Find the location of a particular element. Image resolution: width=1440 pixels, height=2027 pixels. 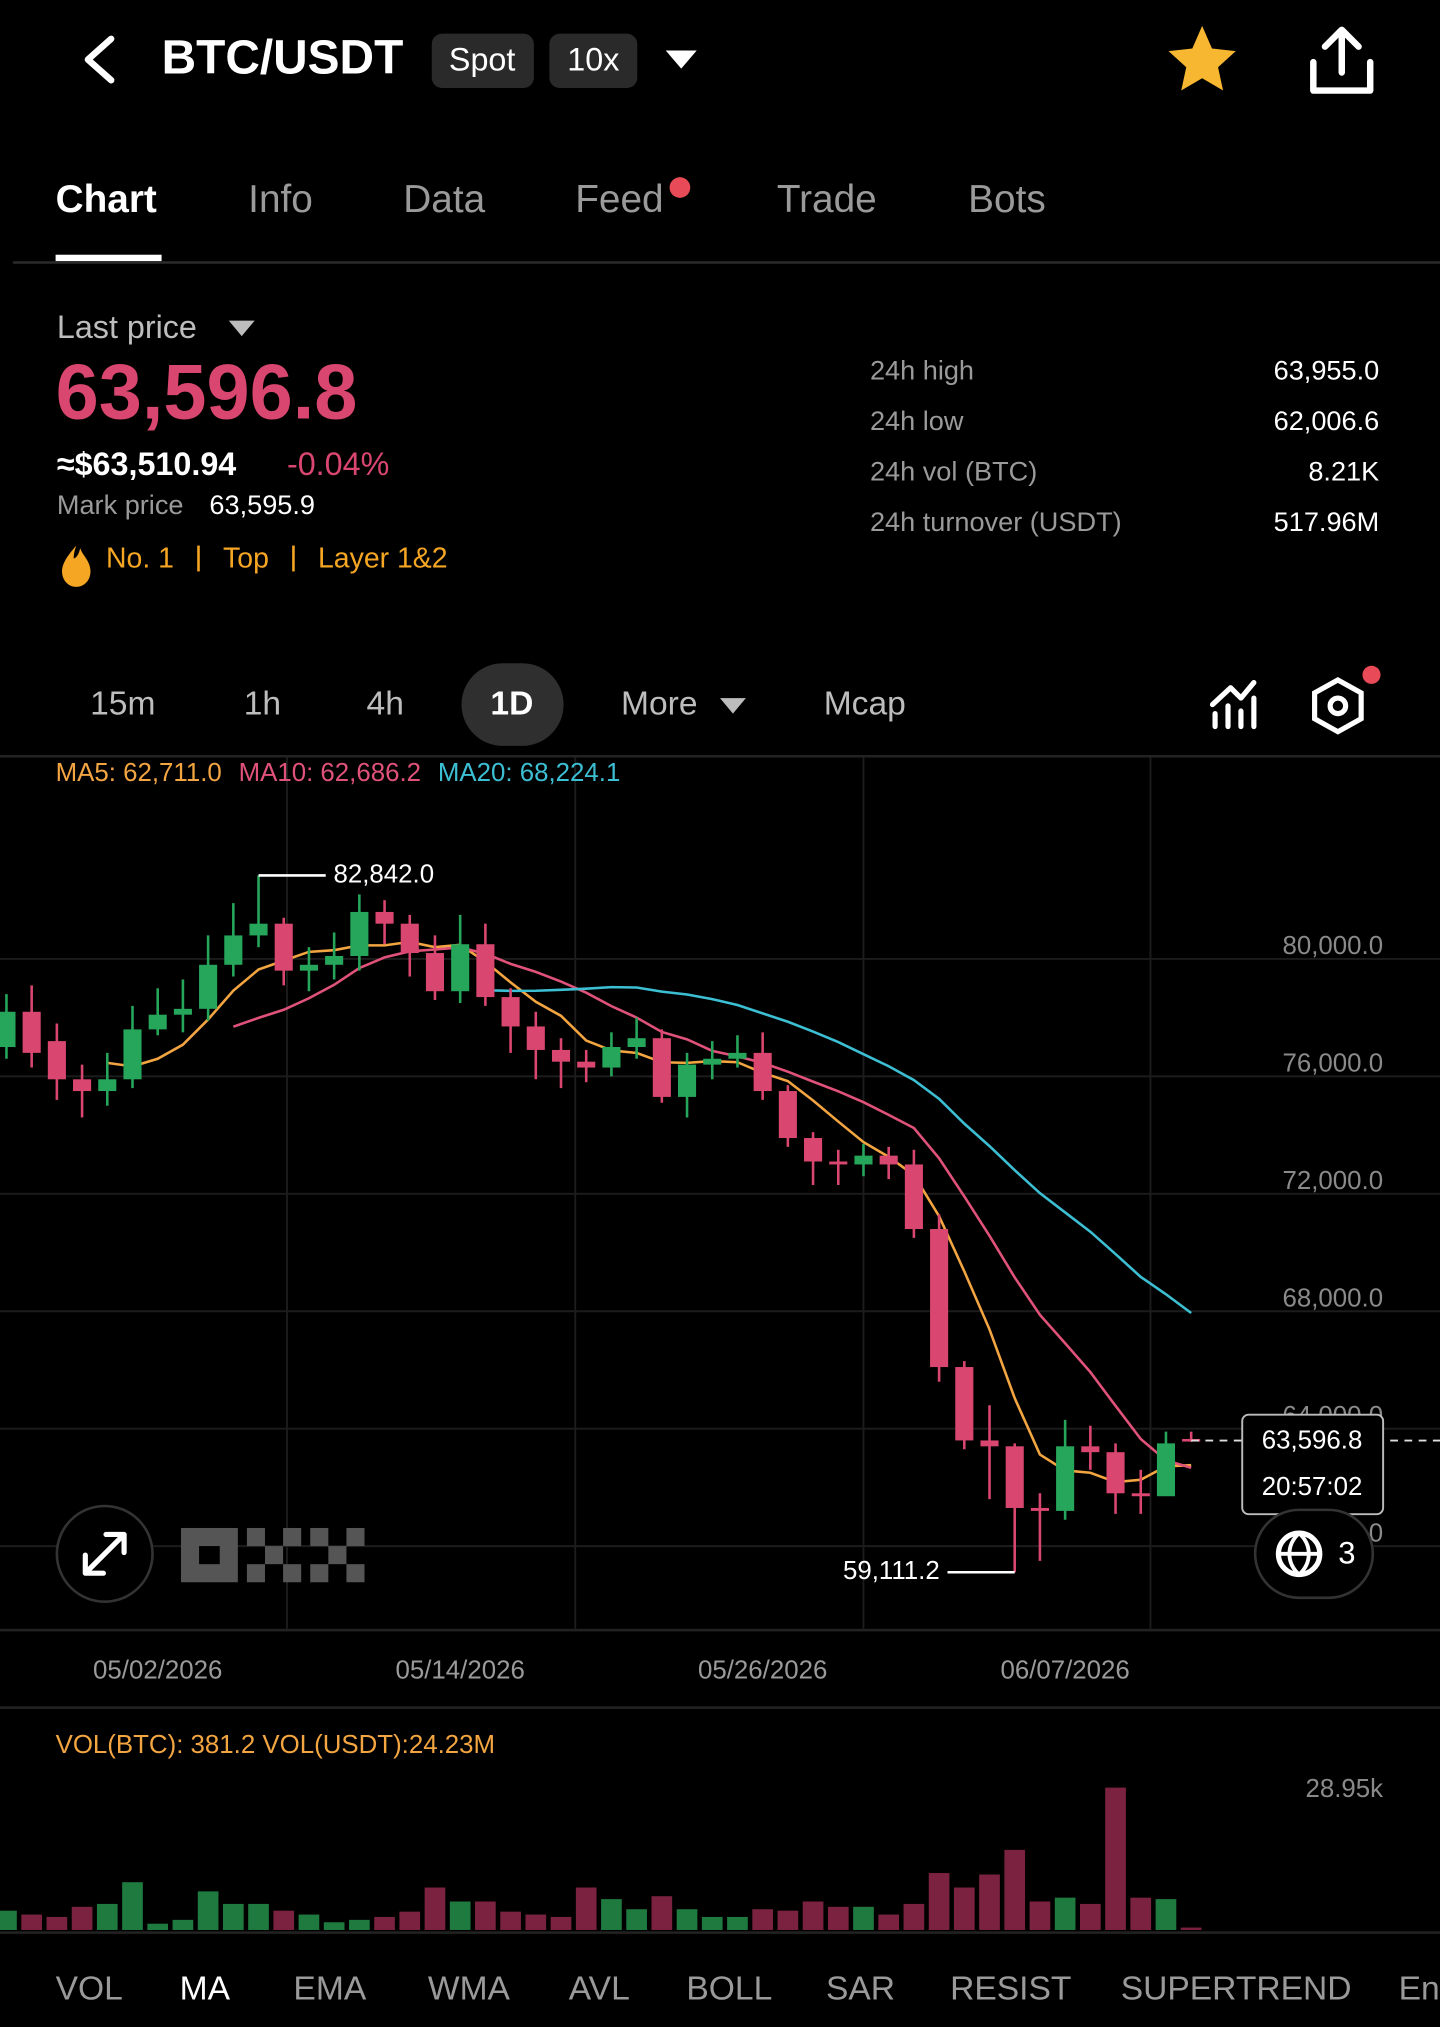

badge: Top is located at coordinates (246, 558).